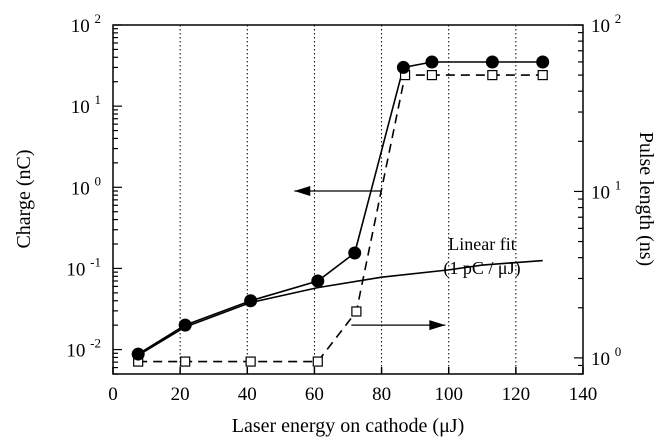 This screenshot has width=657, height=443. Describe the element at coordinates (113, 394) in the screenshot. I see `x-tick-label: 0` at that location.